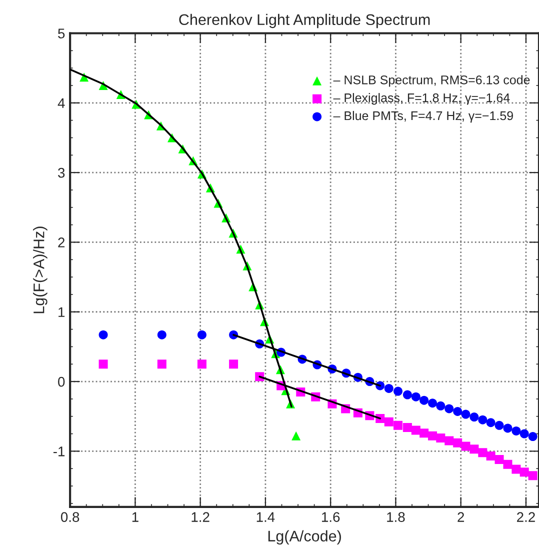 The width and height of the screenshot is (539, 554). Describe the element at coordinates (61, 381) in the screenshot. I see `y-tick-label: 0` at that location.